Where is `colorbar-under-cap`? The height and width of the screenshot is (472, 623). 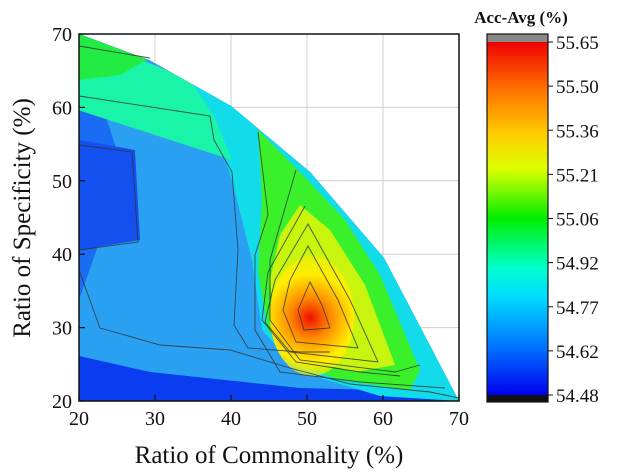
colorbar-under-cap is located at coordinates (517, 398).